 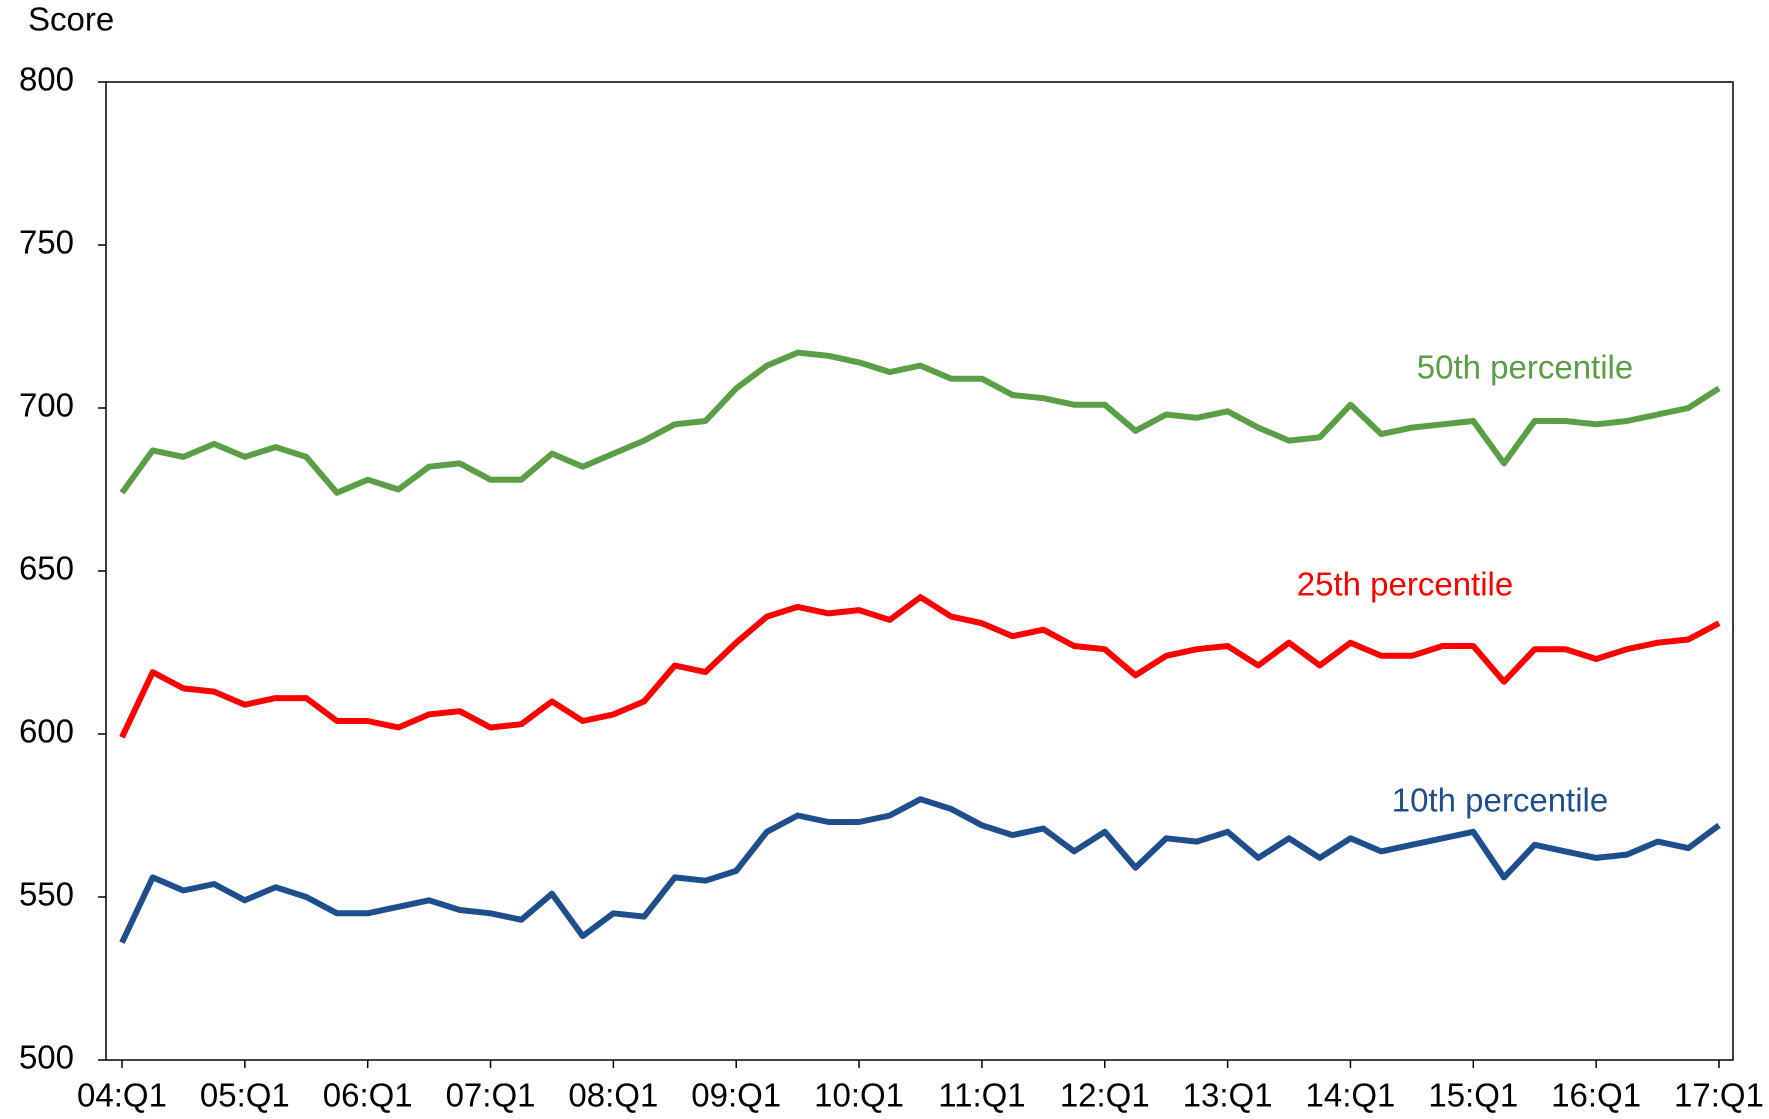 I want to click on x-tick-label: 17:Q1, so click(x=1719, y=1095).